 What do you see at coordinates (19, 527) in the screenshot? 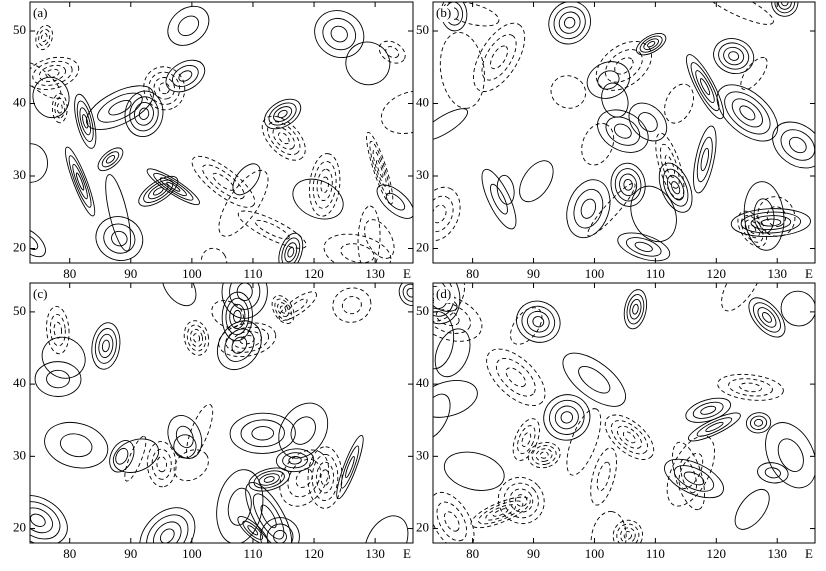
I see `y-tick-label: 20` at bounding box center [19, 527].